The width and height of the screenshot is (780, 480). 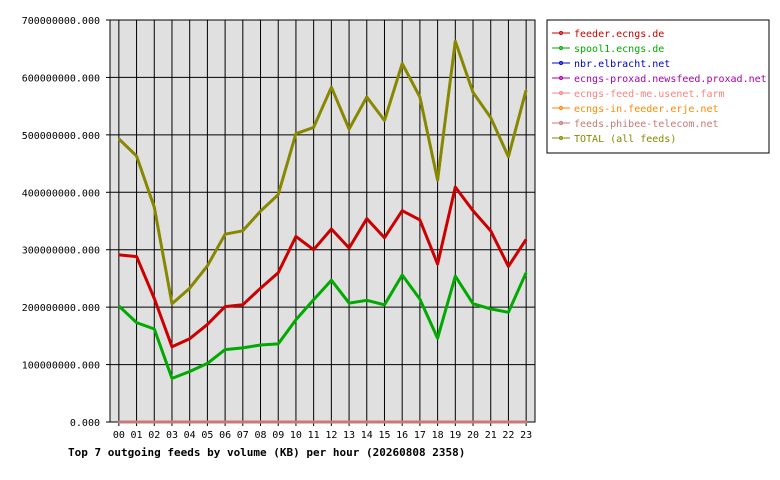 I want to click on legend-box, so click(x=658, y=86).